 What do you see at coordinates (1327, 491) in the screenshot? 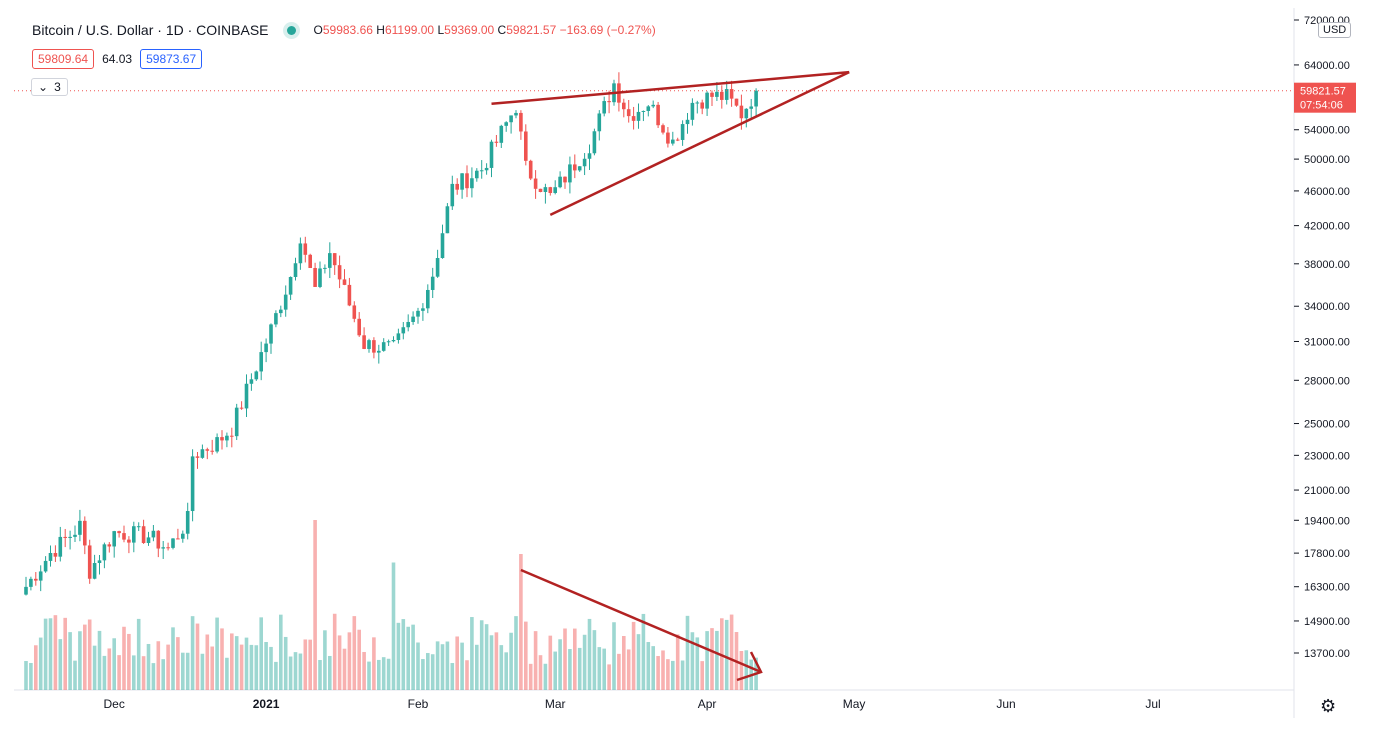
I see `y-tick-label: 21000.00` at bounding box center [1327, 491].